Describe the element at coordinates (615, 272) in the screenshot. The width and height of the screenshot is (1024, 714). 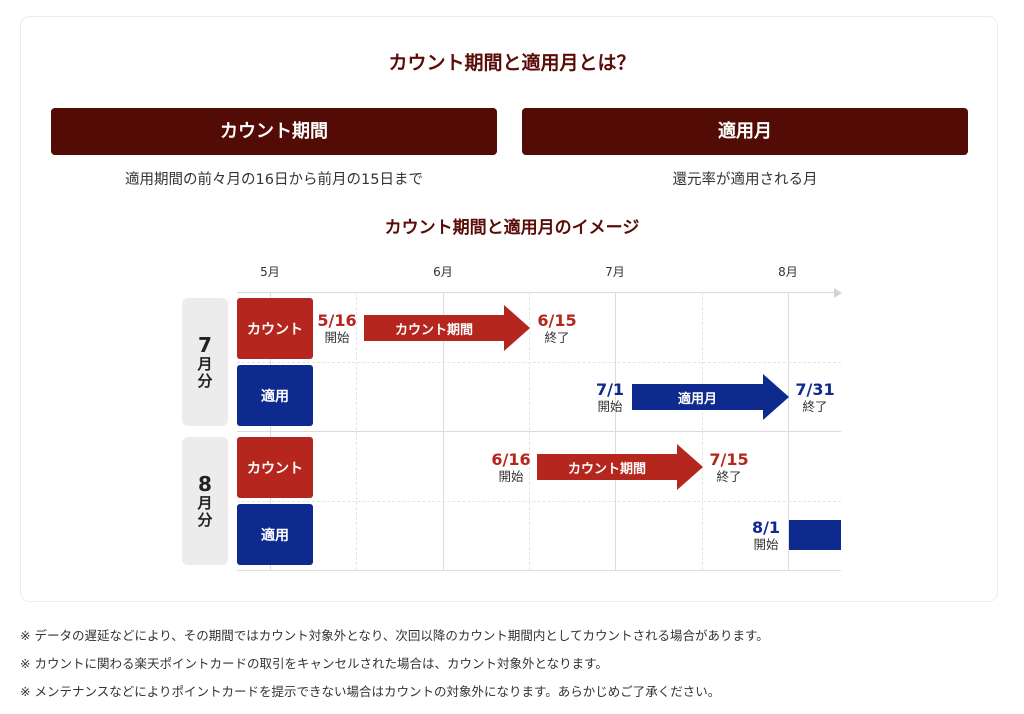
I see `month-label-july: 7月` at that location.